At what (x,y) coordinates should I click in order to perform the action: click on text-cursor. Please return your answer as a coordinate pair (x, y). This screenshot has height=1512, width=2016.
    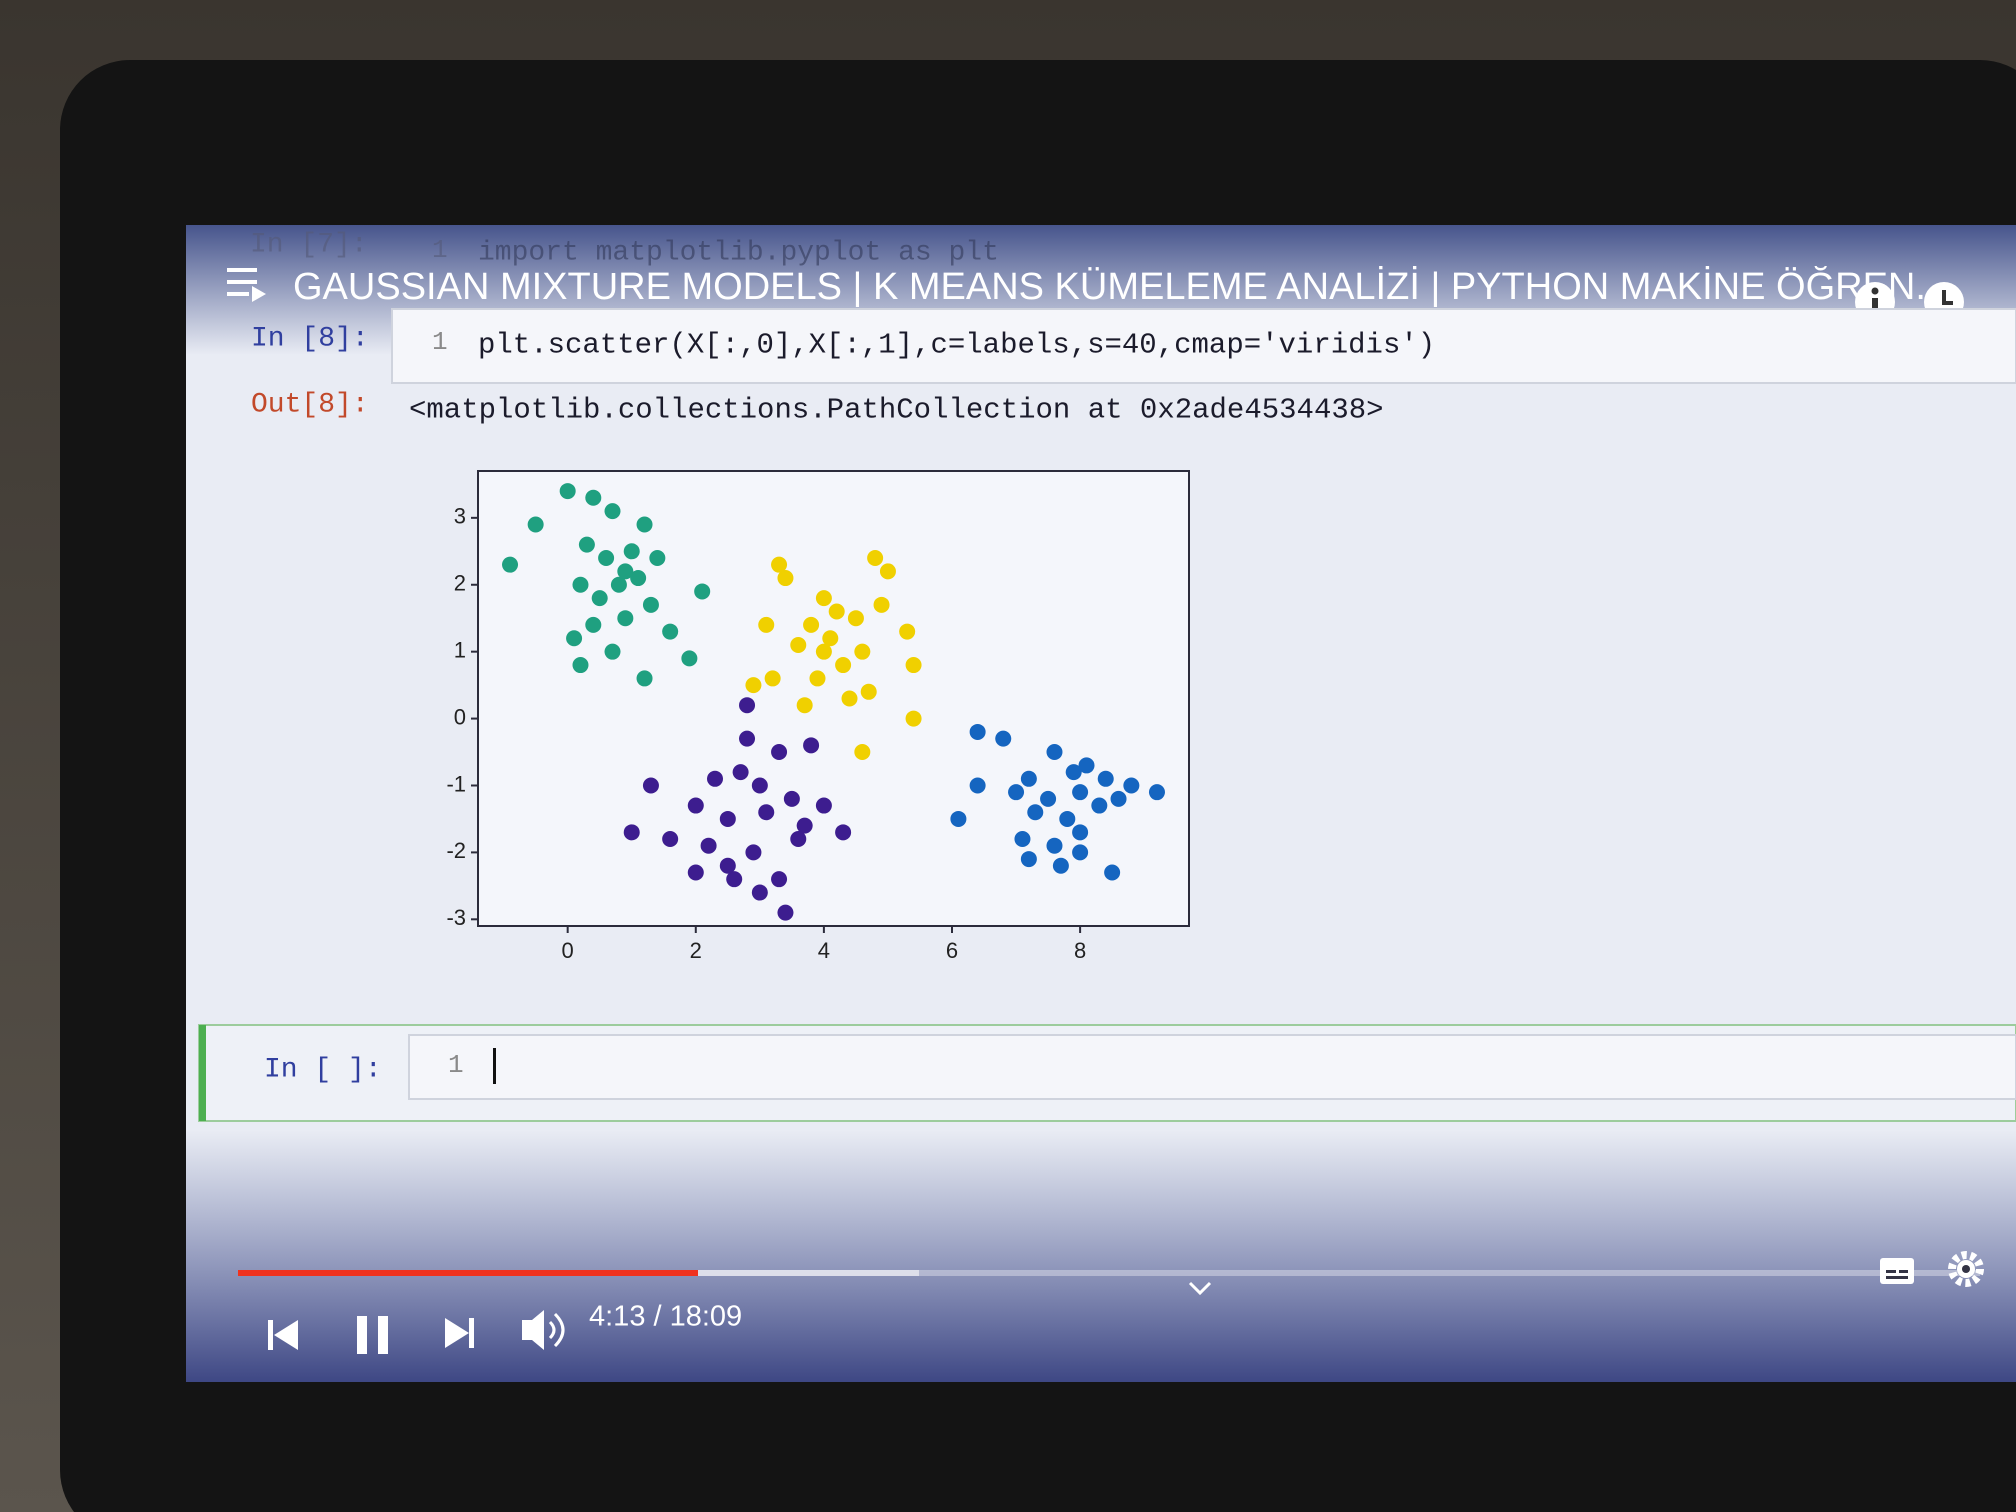
    Looking at the image, I should click on (494, 1066).